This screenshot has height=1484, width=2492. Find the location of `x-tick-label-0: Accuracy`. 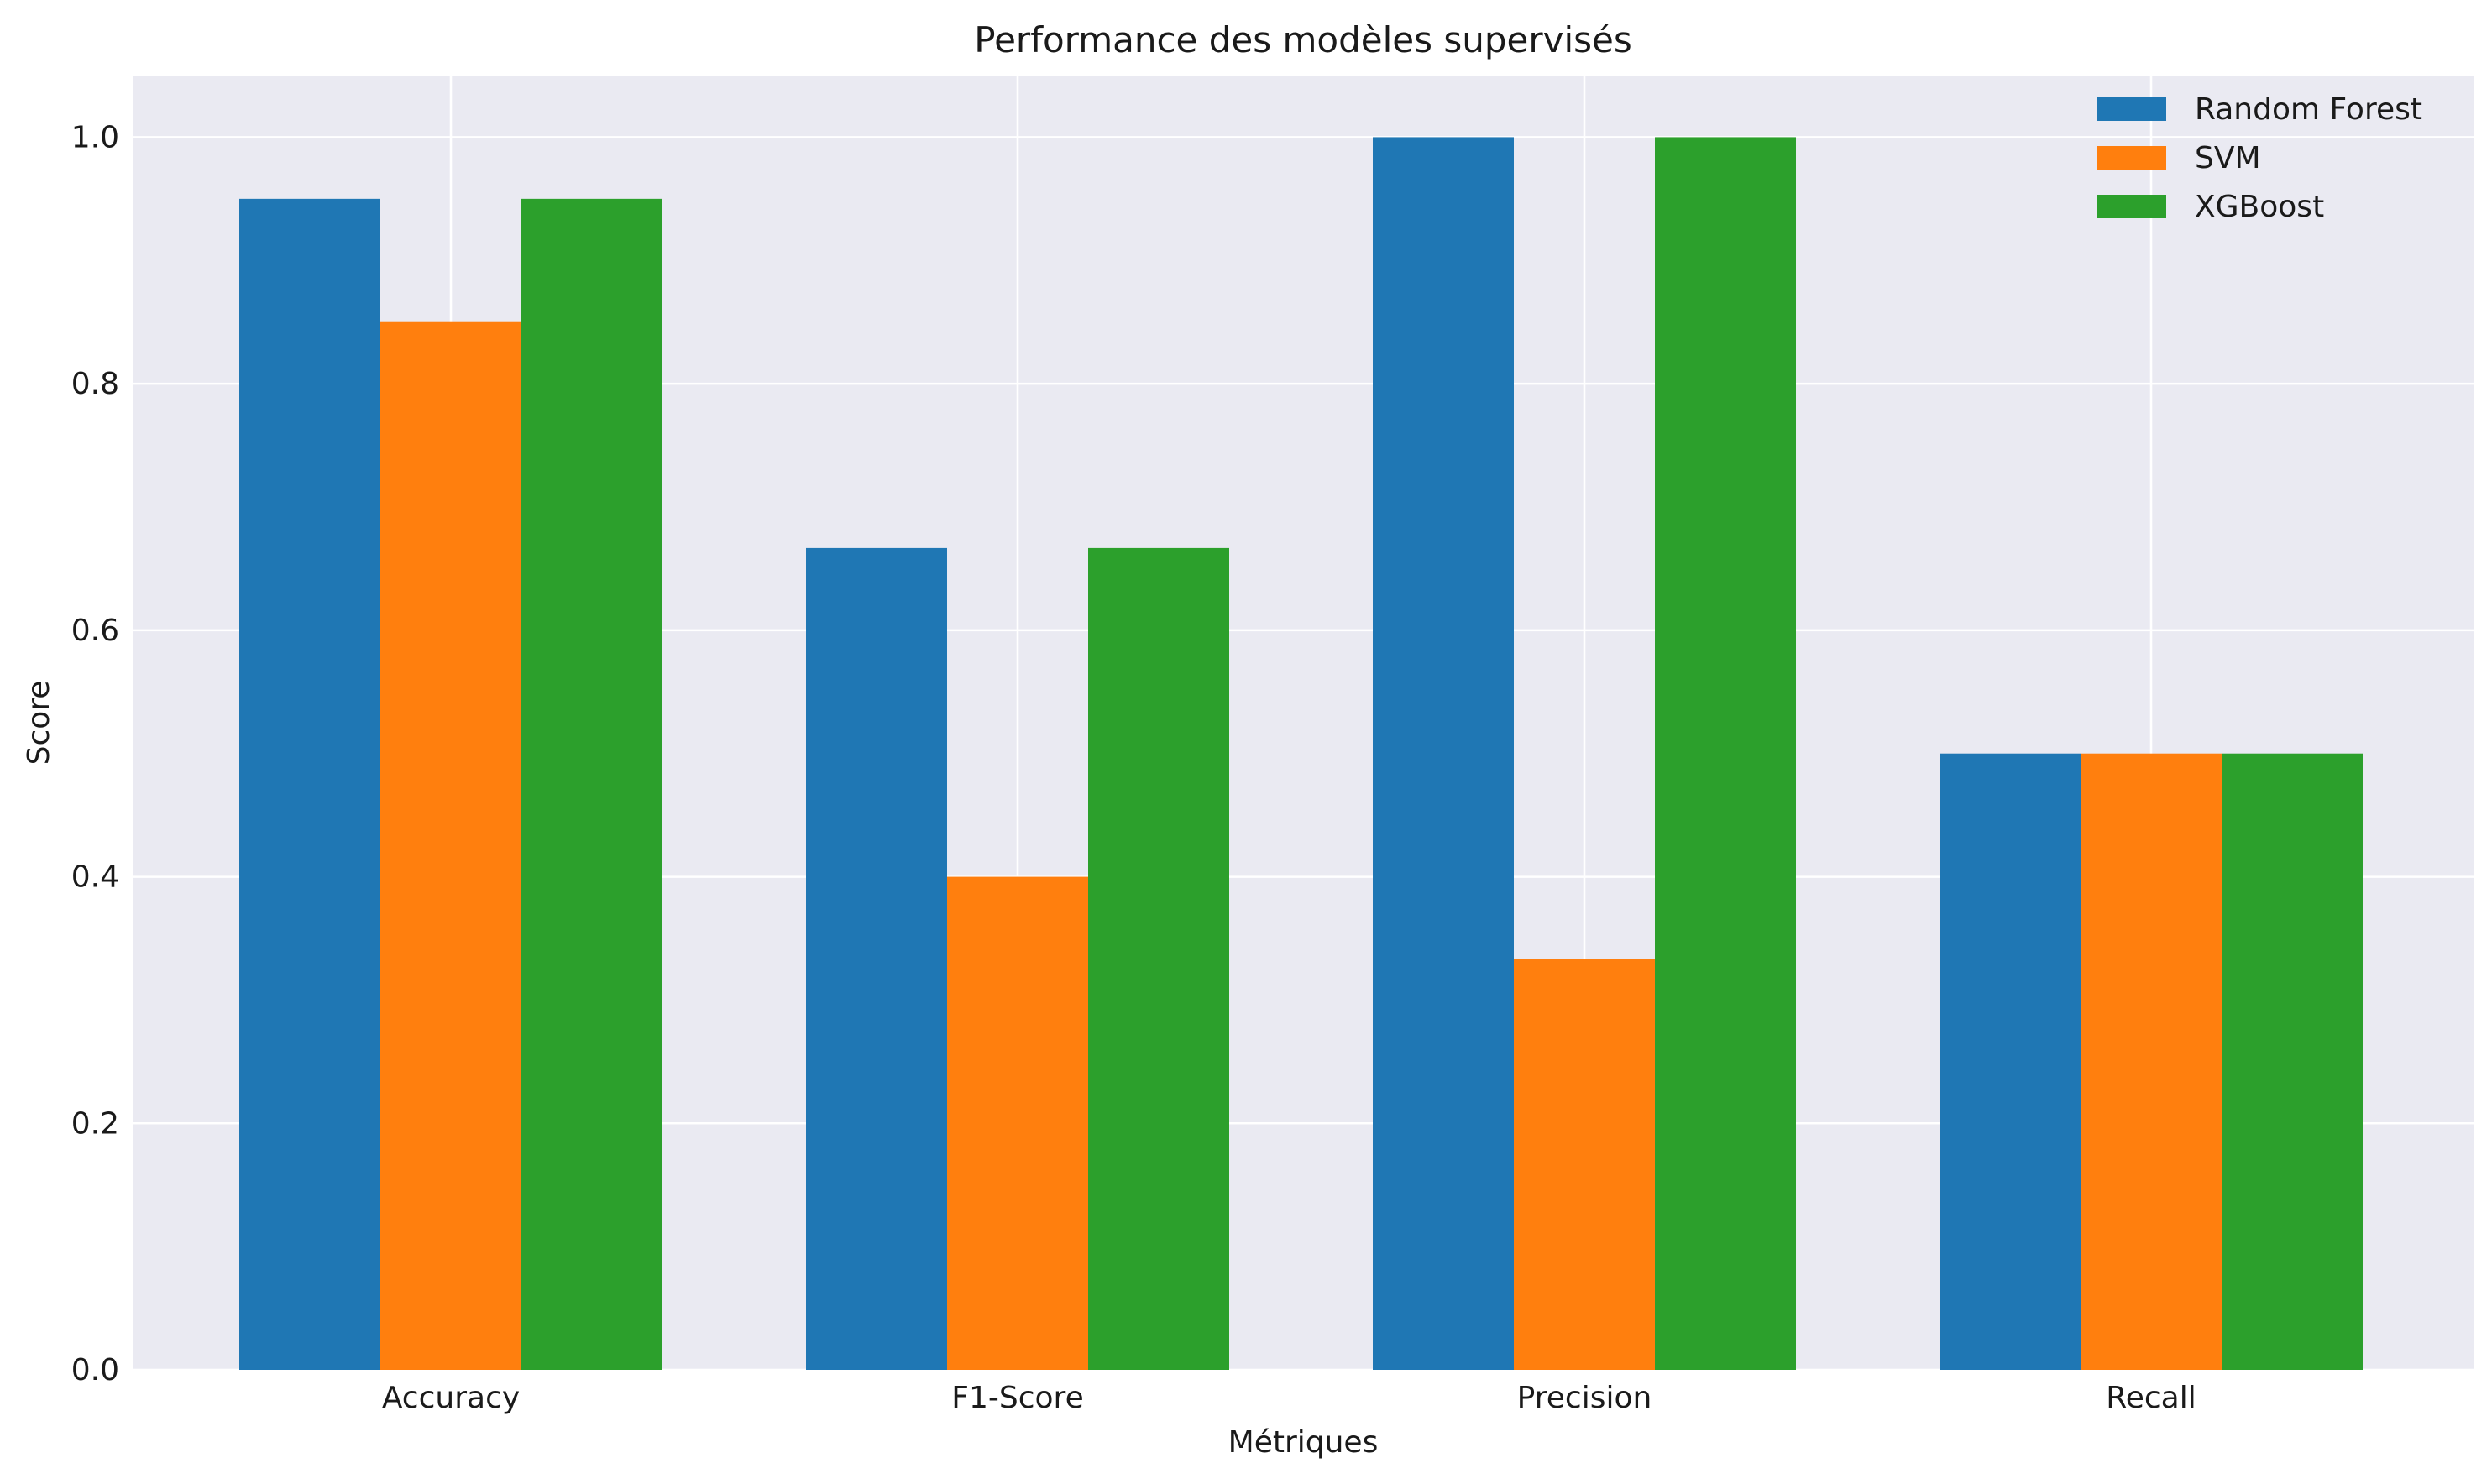

x-tick-label-0: Accuracy is located at coordinates (451, 1398).